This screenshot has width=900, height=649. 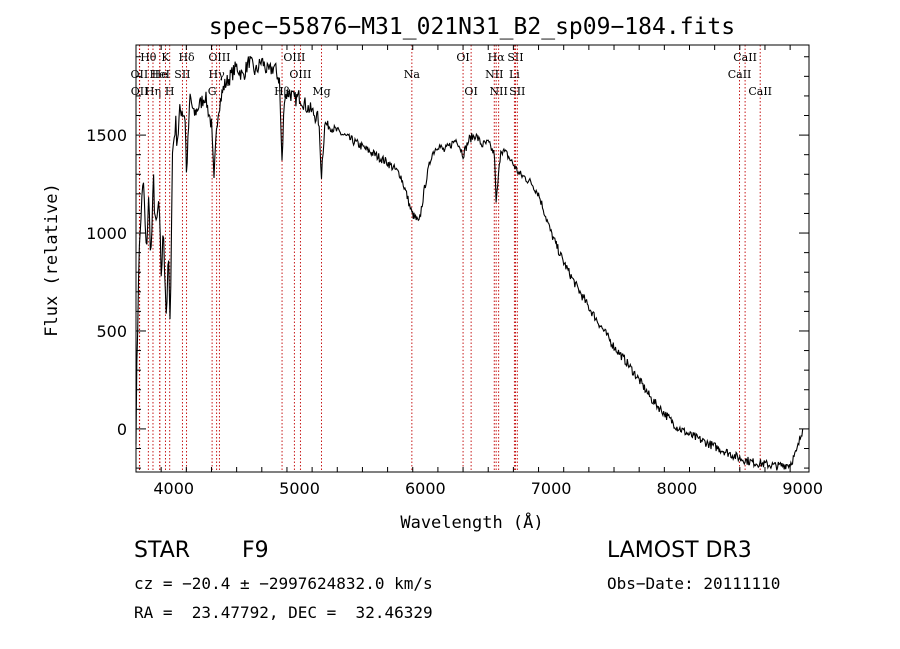 I want to click on y-tick-label: 1500, so click(x=106, y=135).